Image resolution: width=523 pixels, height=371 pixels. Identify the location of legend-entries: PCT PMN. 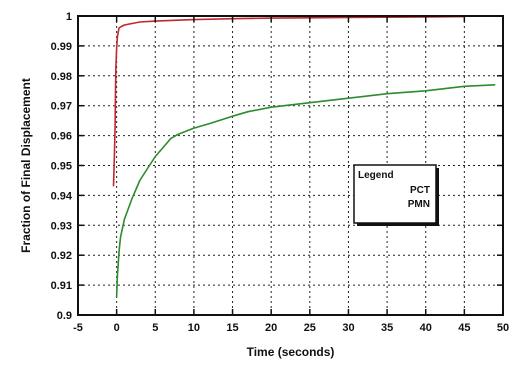
(419, 197).